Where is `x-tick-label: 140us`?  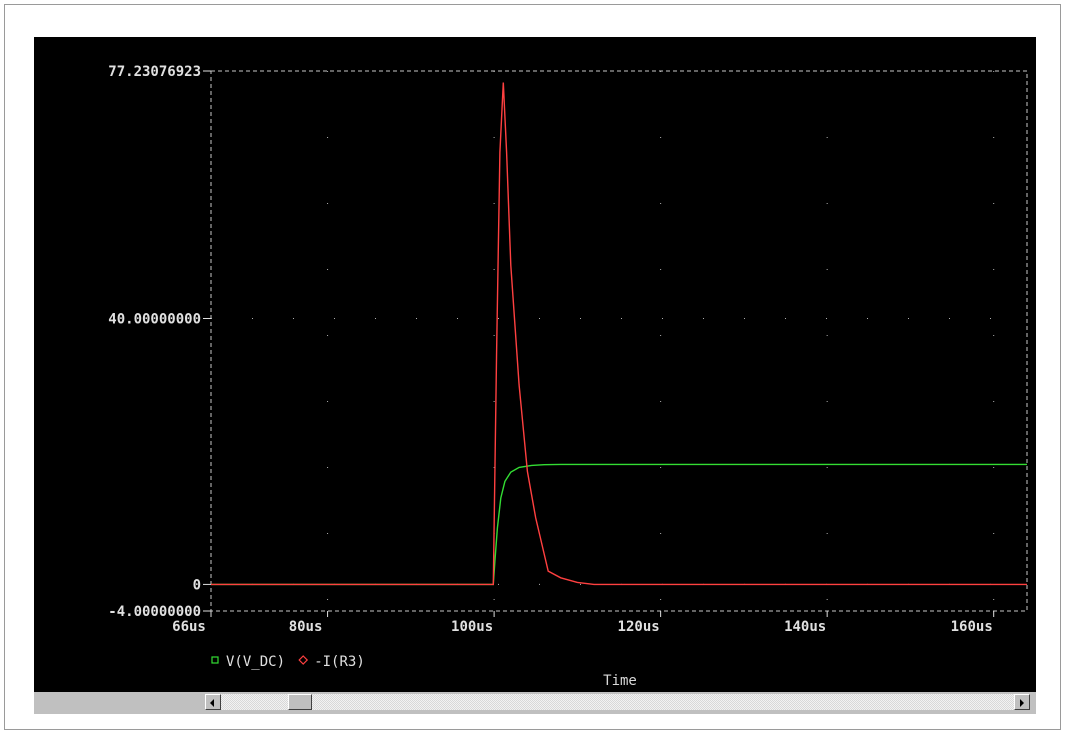 x-tick-label: 140us is located at coordinates (805, 627).